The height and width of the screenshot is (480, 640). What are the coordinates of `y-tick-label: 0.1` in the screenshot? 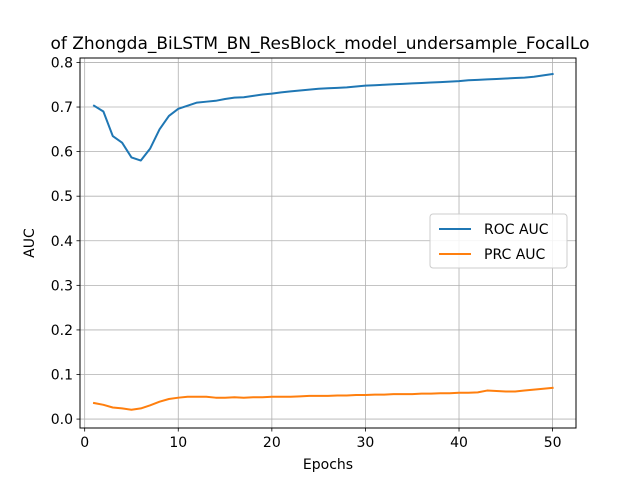 It's located at (62, 376).